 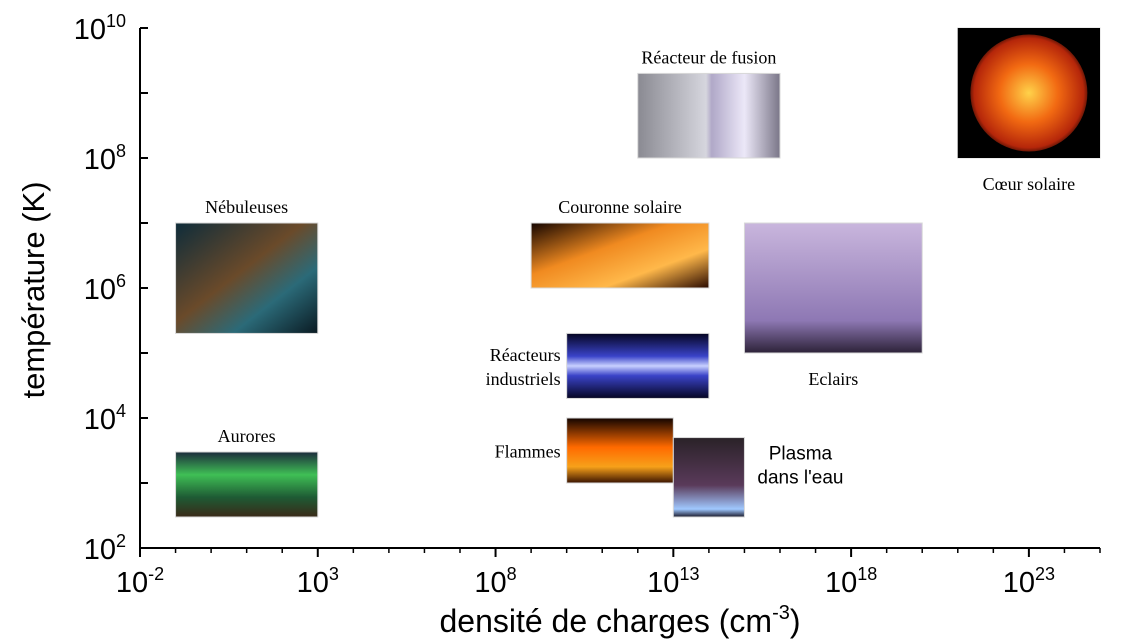 I want to click on region-nebula, so click(x=247, y=278).